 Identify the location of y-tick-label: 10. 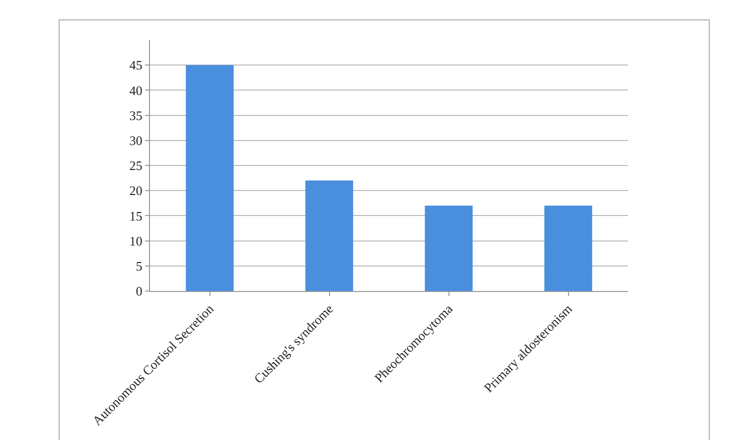
(135, 240).